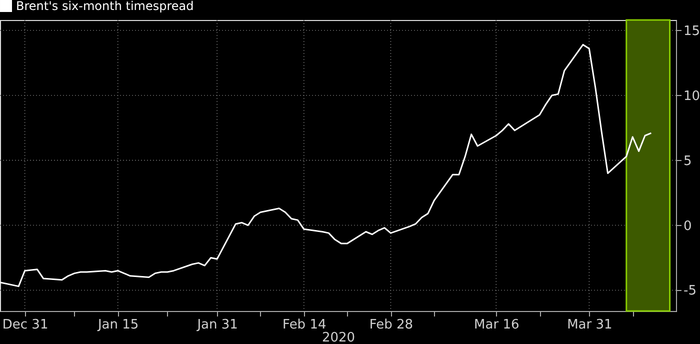 The height and width of the screenshot is (344, 700). I want to click on y-tick-label: -5, so click(690, 291).